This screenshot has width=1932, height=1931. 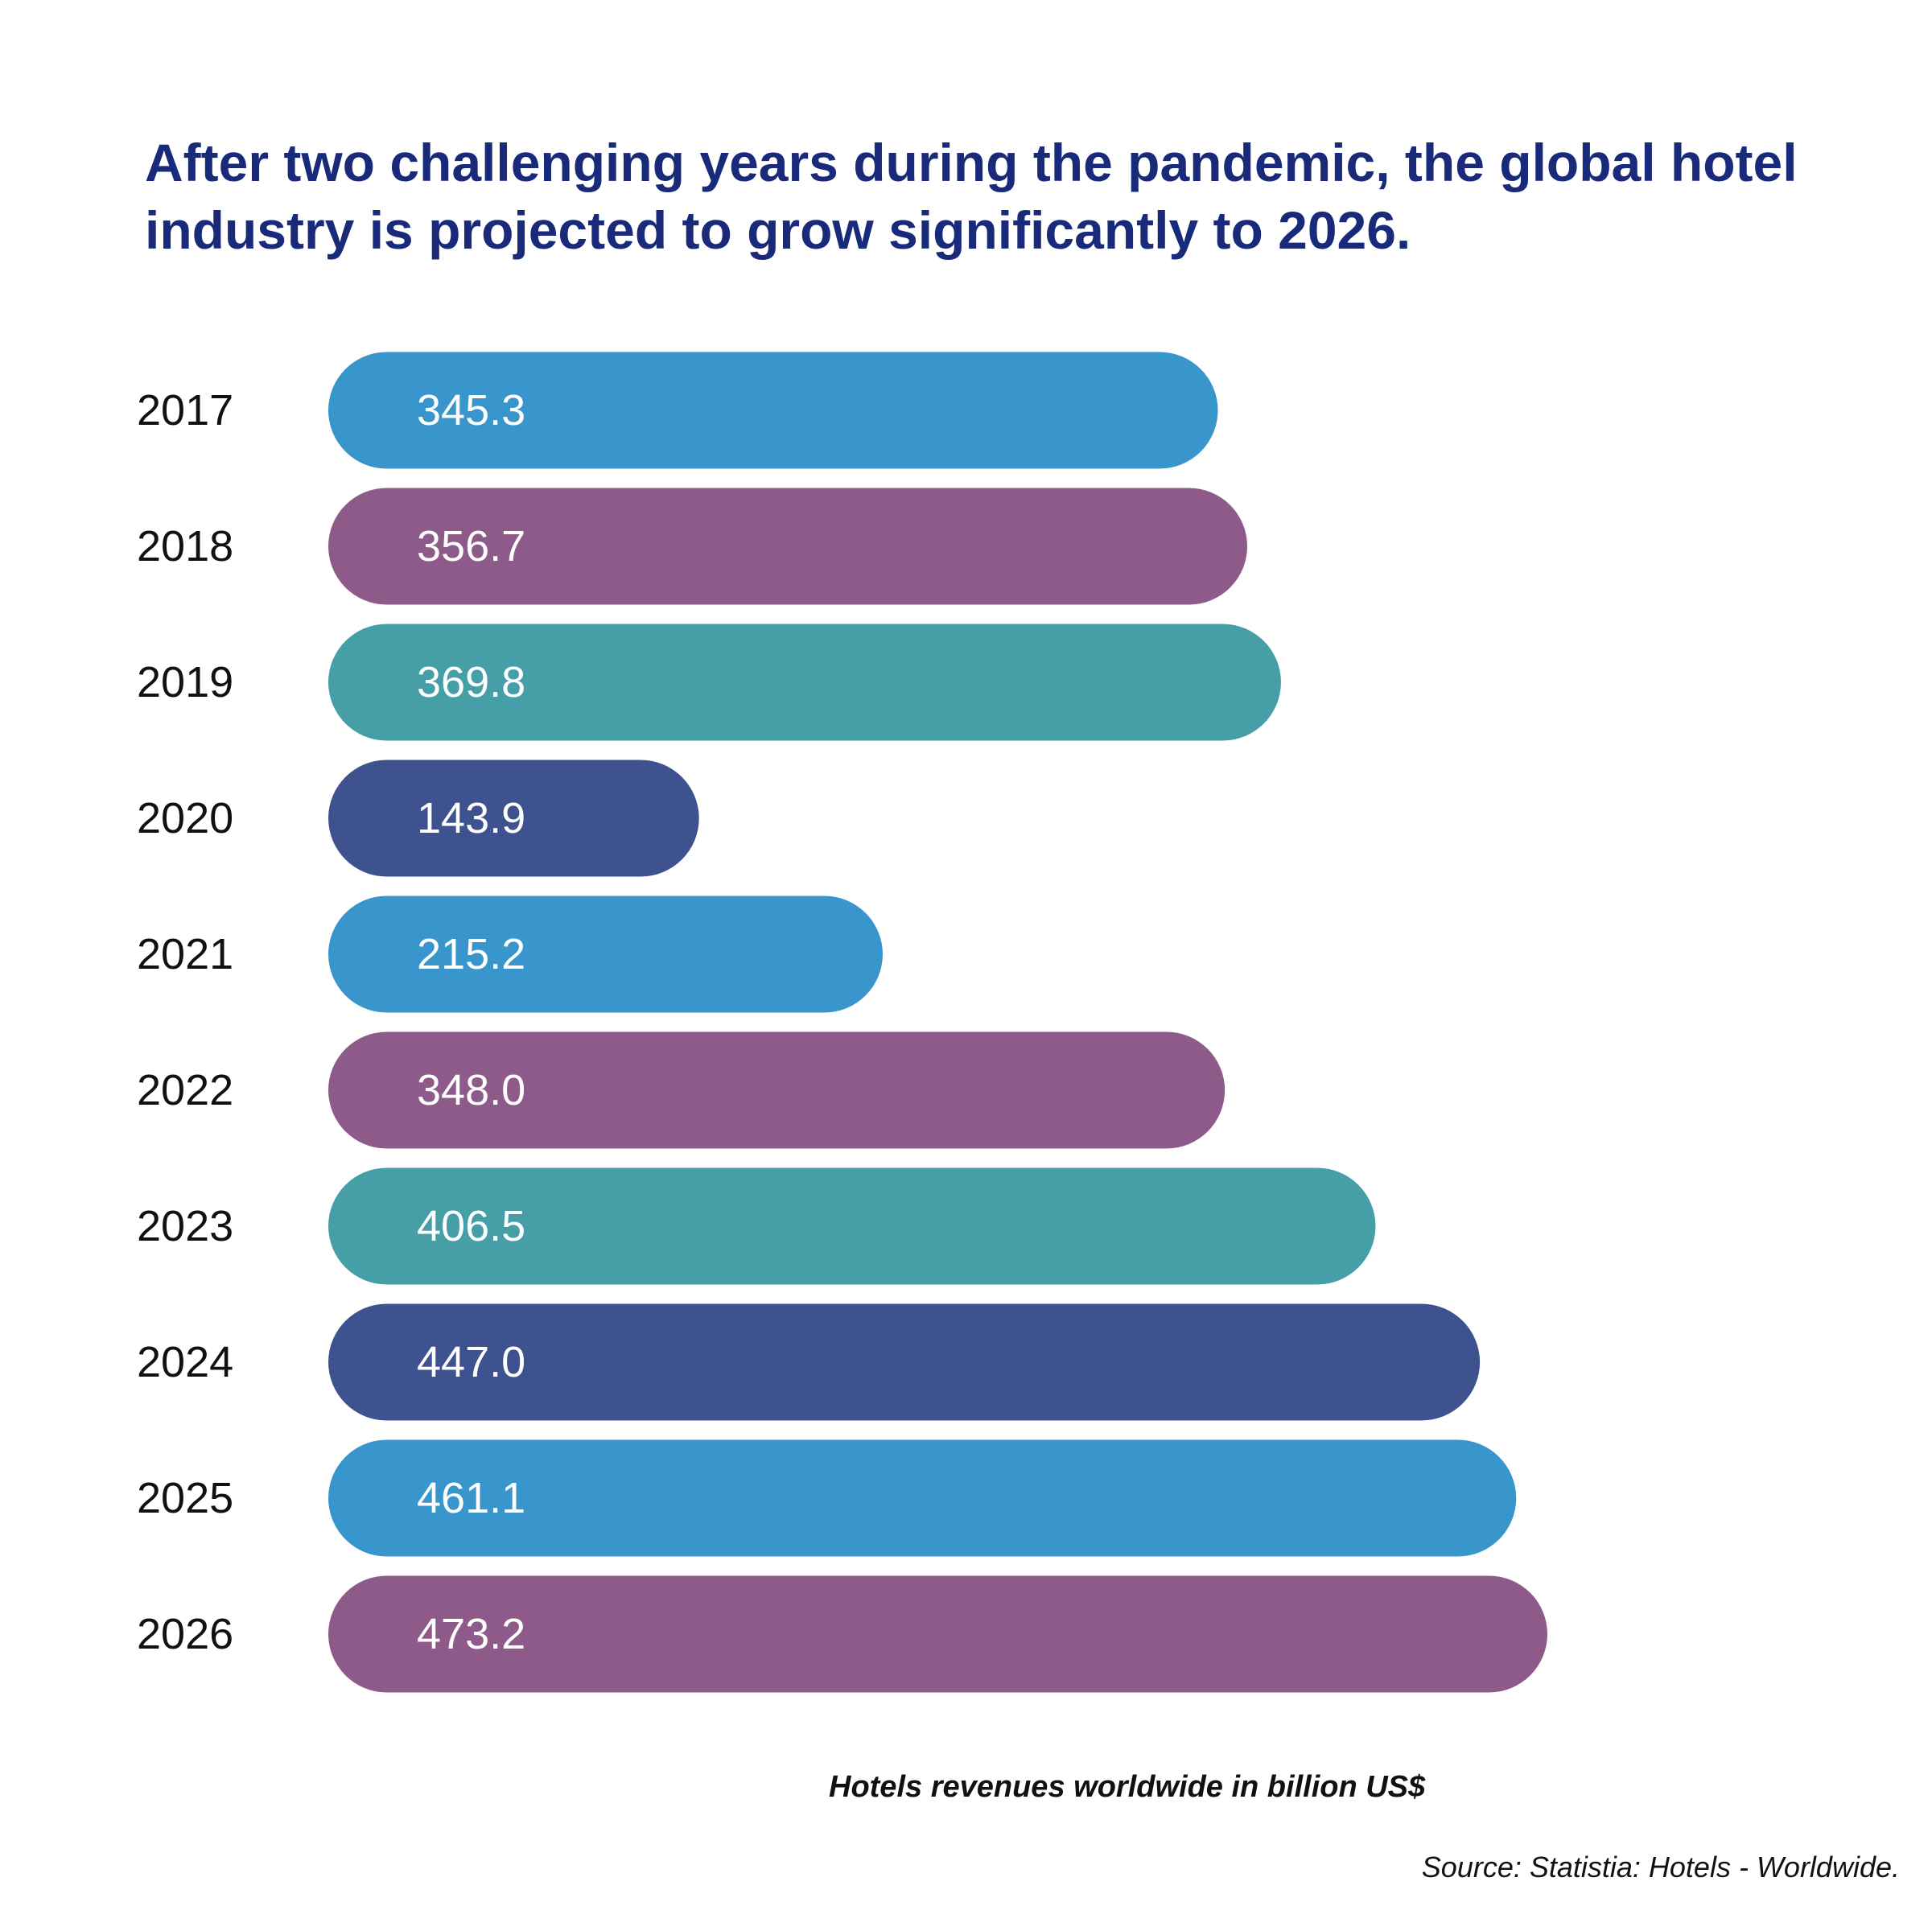 What do you see at coordinates (185, 954) in the screenshot?
I see `category-label: 2021` at bounding box center [185, 954].